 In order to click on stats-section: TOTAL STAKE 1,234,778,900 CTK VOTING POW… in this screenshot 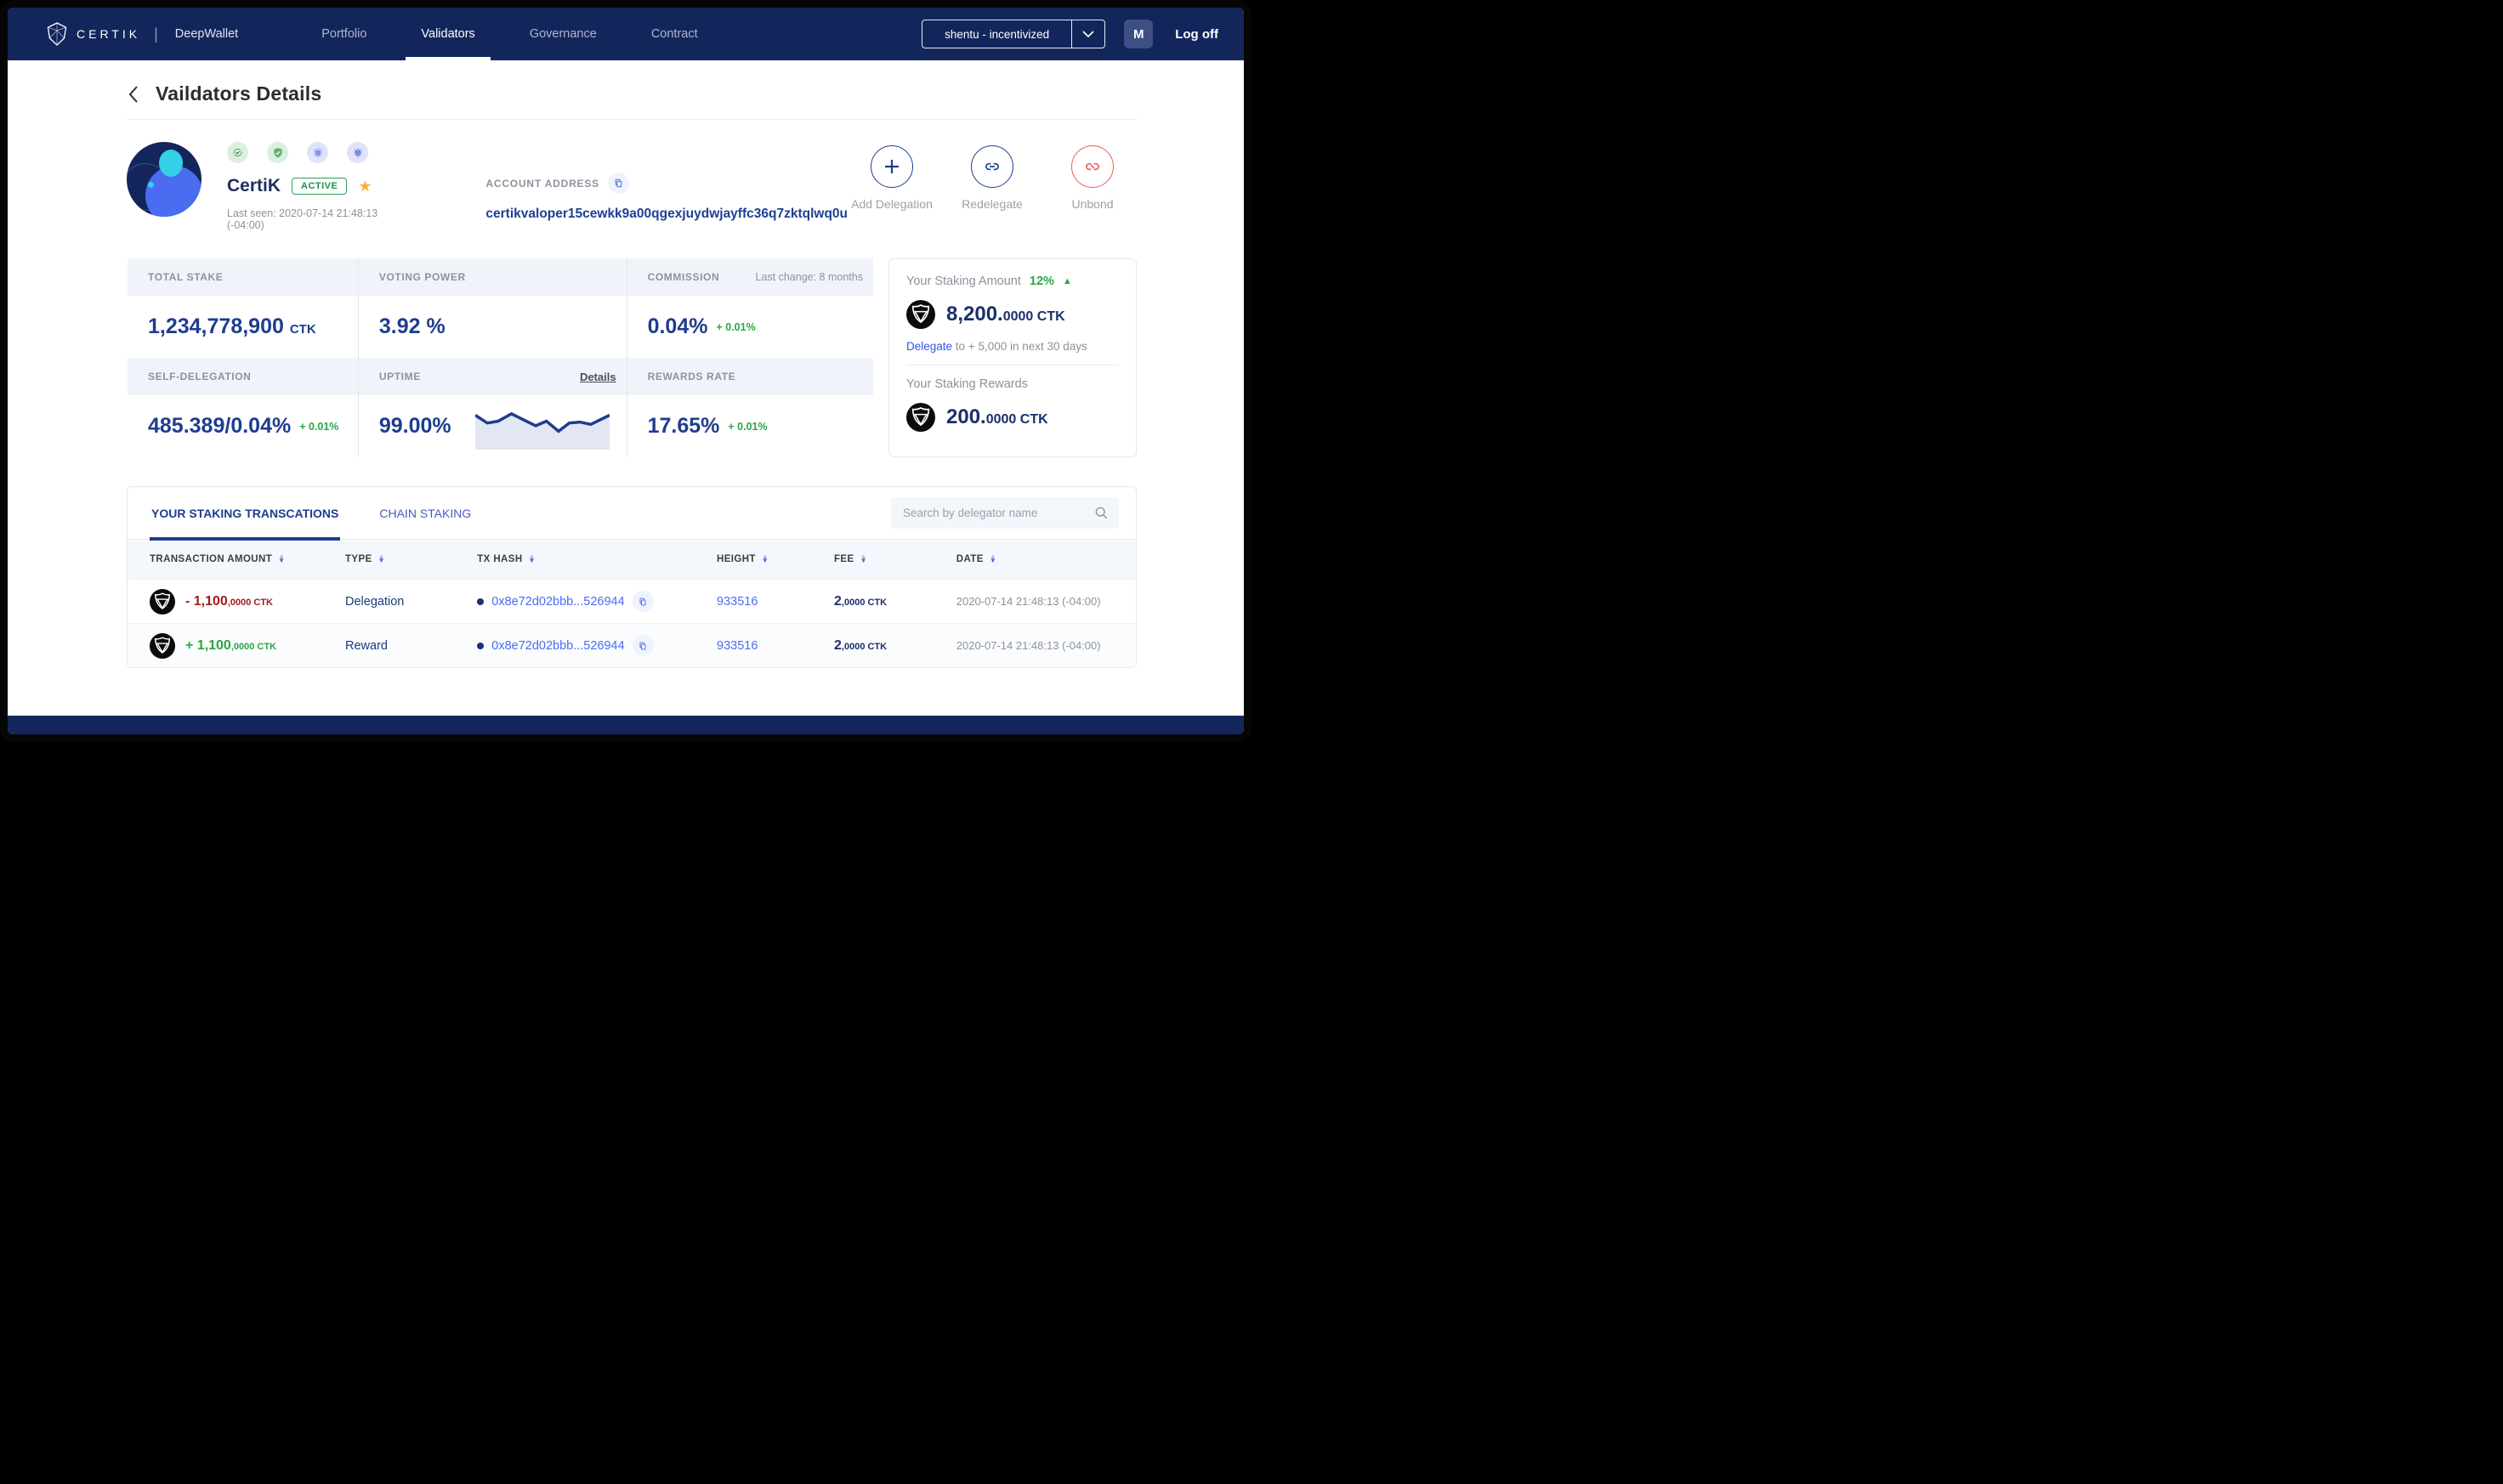, I will do `click(632, 357)`.